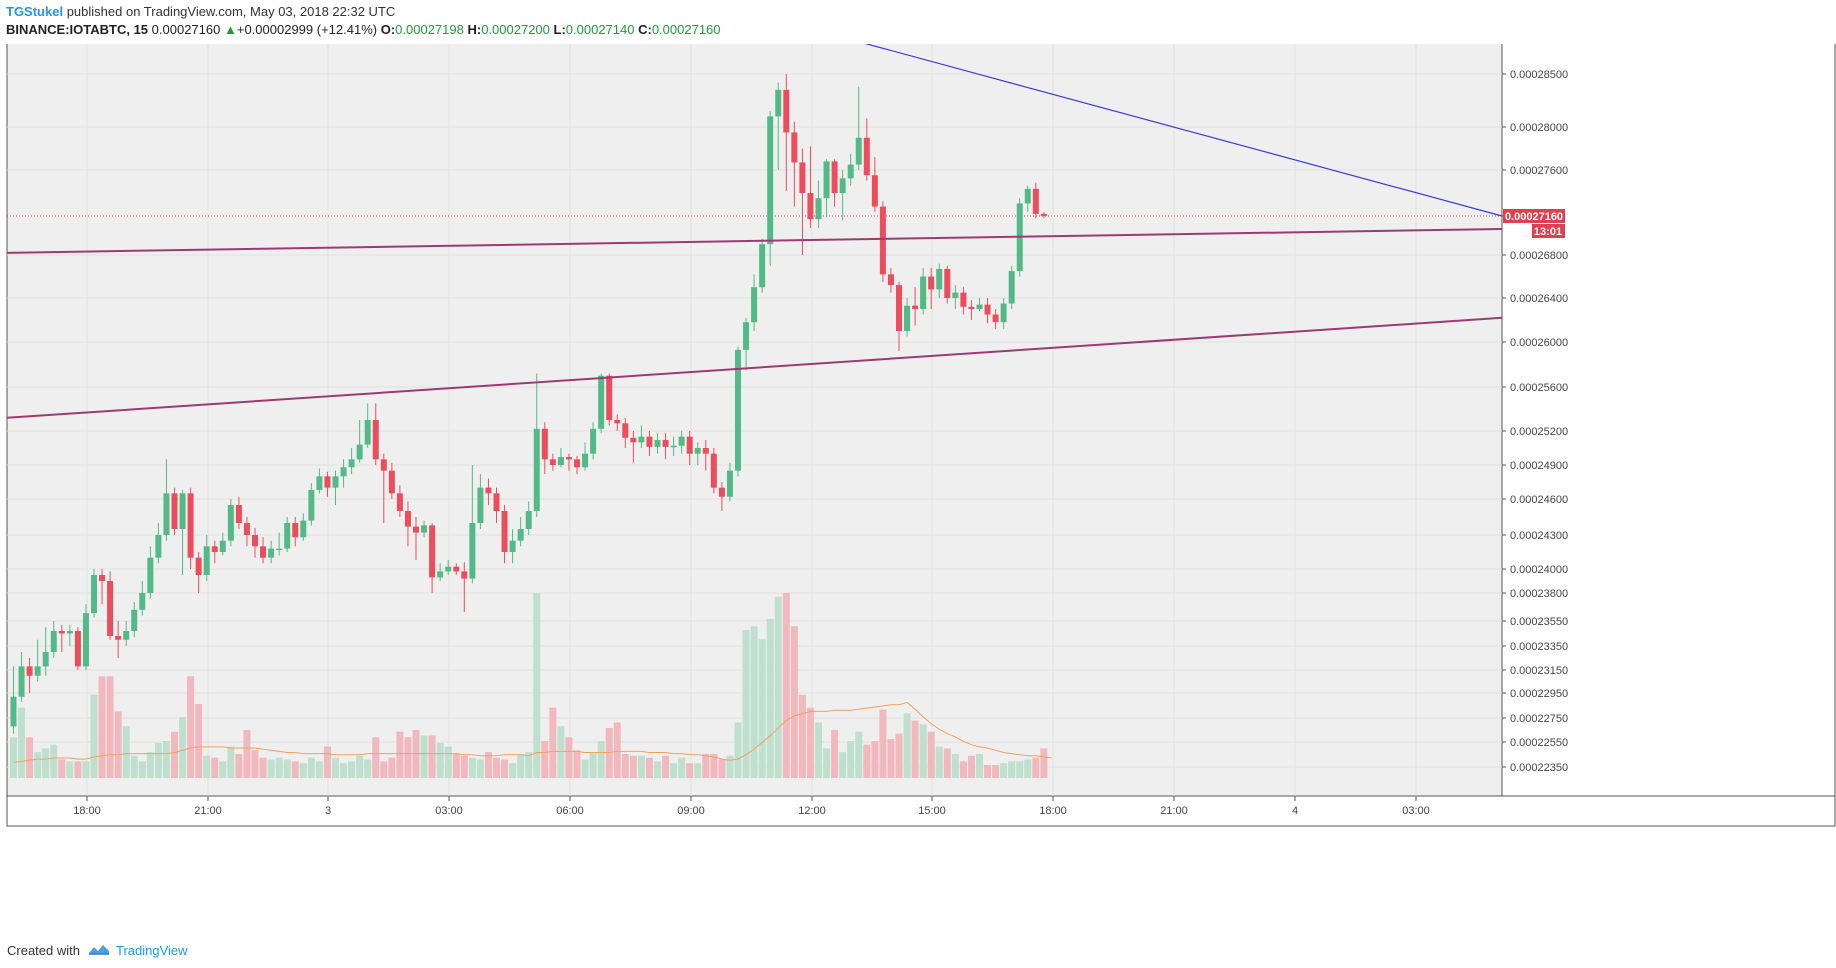 This screenshot has width=1836, height=968. What do you see at coordinates (1539, 743) in the screenshot?
I see `y-tick-label: 0.00022550` at bounding box center [1539, 743].